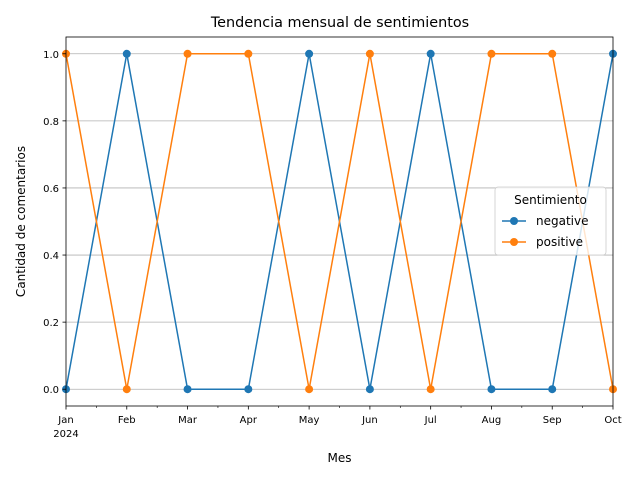 This screenshot has height=484, width=640. I want to click on x-tick-label: Jul, so click(430, 420).